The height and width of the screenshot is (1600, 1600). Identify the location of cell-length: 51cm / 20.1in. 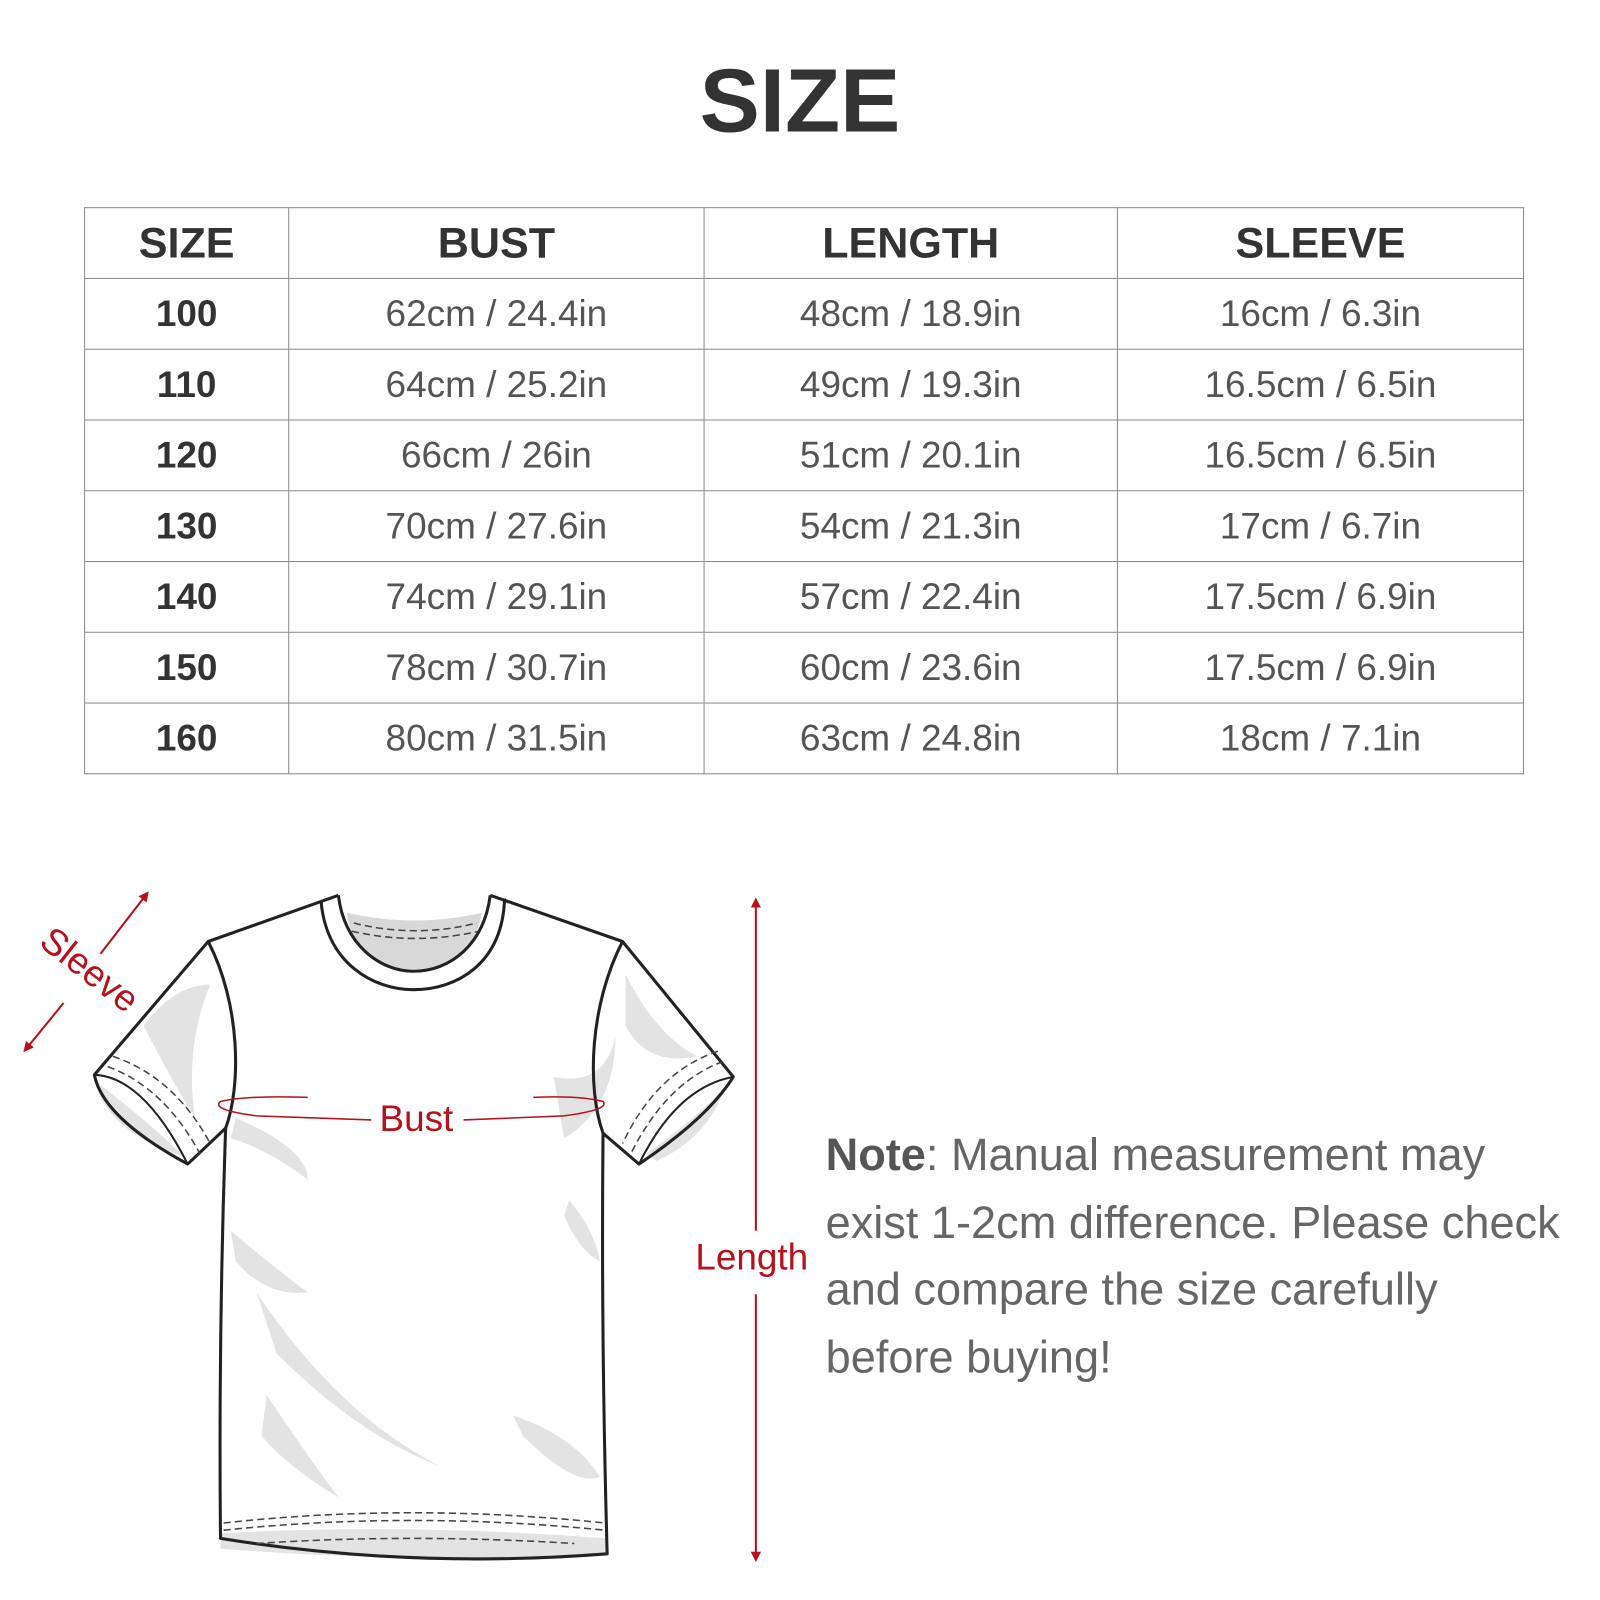
(910, 455).